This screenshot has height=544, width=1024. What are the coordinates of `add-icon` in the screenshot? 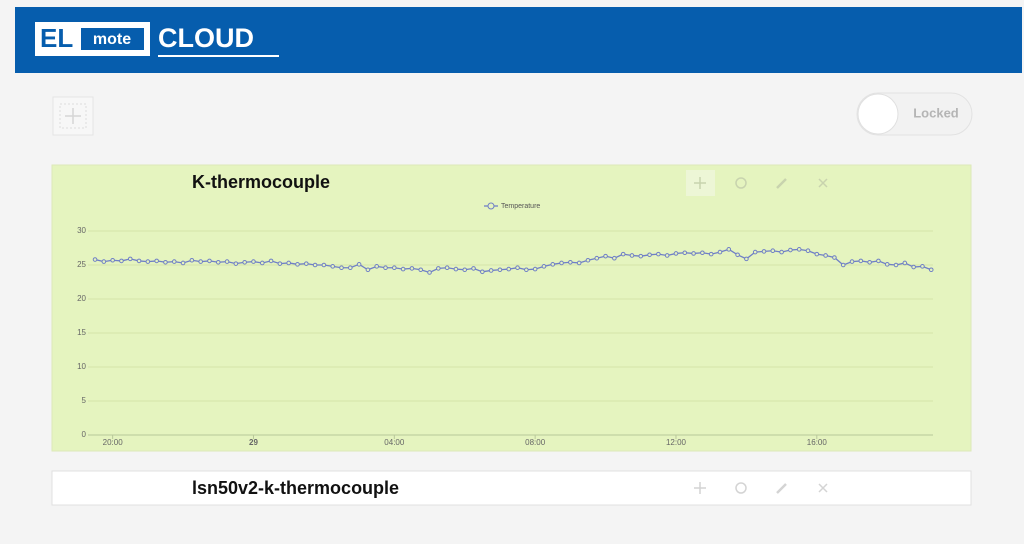 It's located at (73, 116).